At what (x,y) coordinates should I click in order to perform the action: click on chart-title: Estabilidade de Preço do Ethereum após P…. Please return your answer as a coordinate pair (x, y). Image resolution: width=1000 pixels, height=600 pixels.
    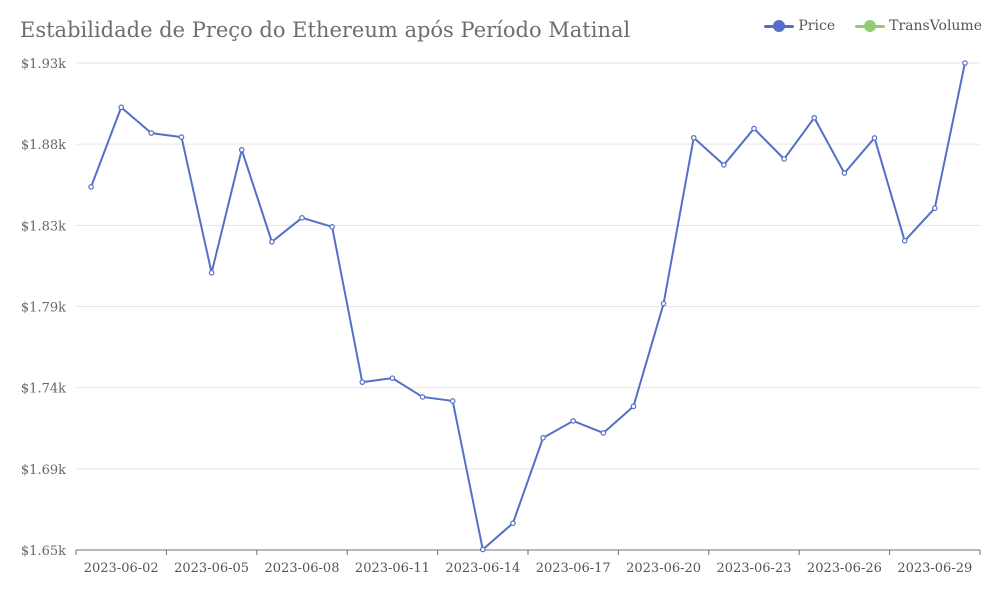
    Looking at the image, I should click on (325, 30).